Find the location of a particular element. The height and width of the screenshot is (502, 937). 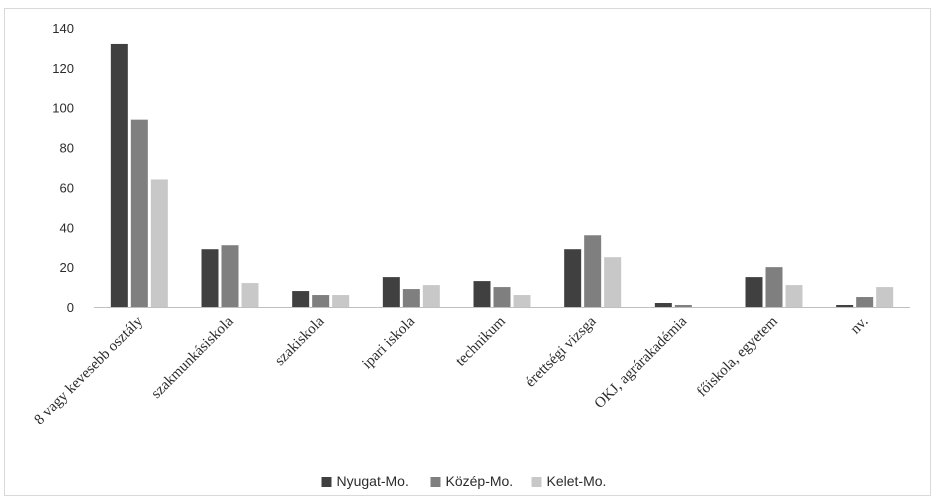

x-tick-label: érettségi vizsga is located at coordinates (560, 351).